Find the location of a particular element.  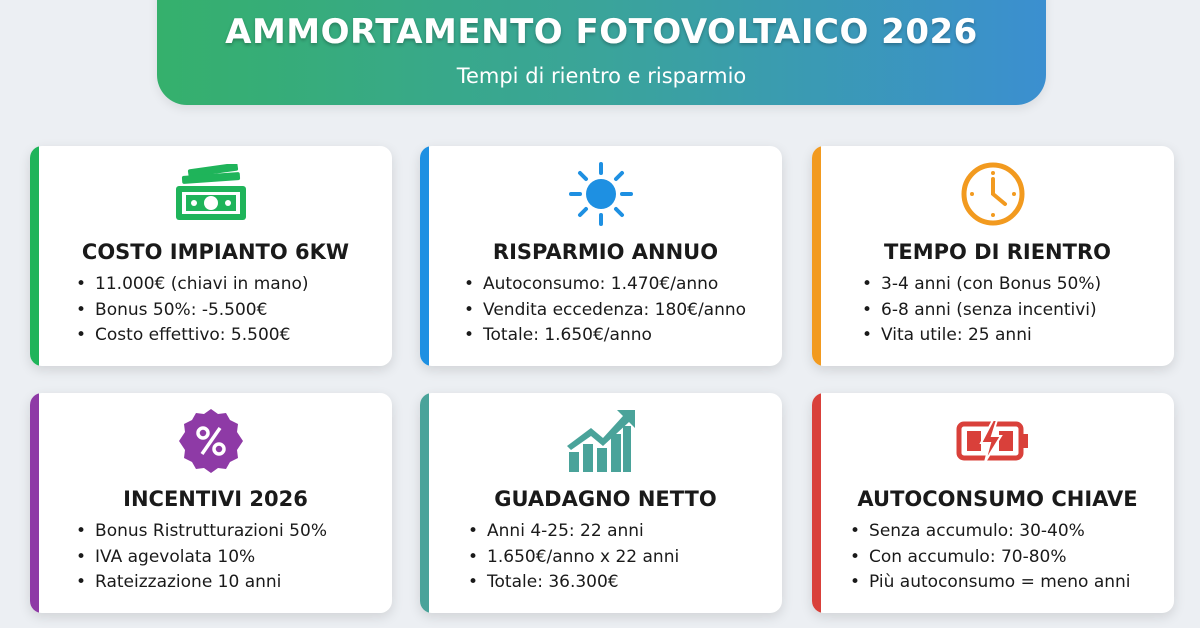

list-item: Più autoconsumo = meno anni is located at coordinates (990, 583).